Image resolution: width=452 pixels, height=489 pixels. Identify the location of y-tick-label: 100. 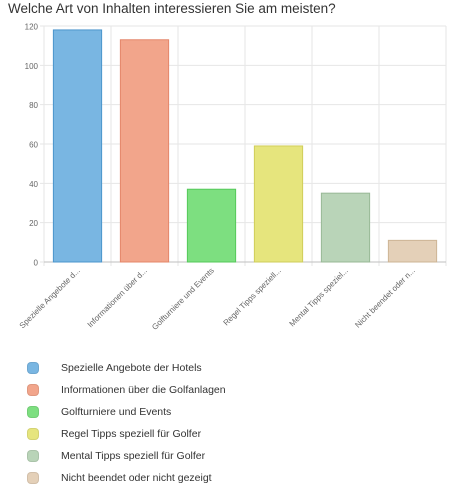
(32, 66).